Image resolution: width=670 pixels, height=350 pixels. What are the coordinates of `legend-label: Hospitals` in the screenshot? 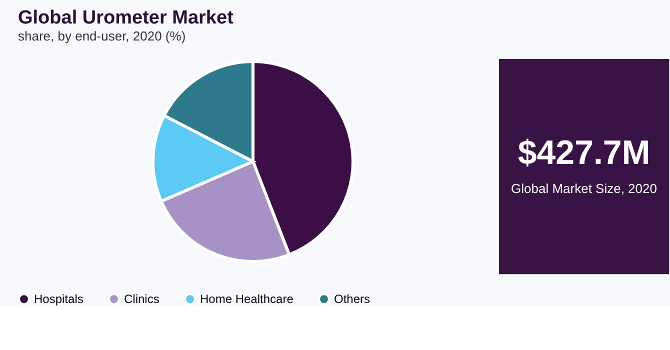 It's located at (59, 299).